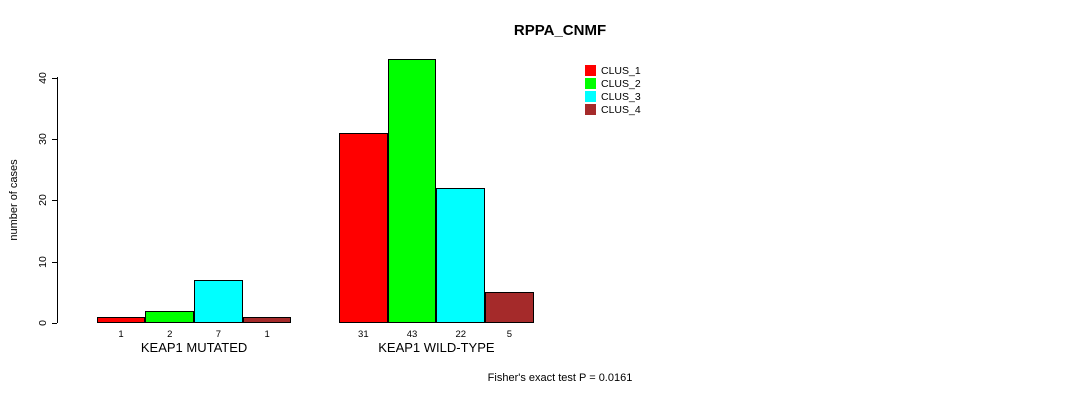 This screenshot has height=400, width=1090. Describe the element at coordinates (170, 334) in the screenshot. I see `bar-value-label: 2` at that location.